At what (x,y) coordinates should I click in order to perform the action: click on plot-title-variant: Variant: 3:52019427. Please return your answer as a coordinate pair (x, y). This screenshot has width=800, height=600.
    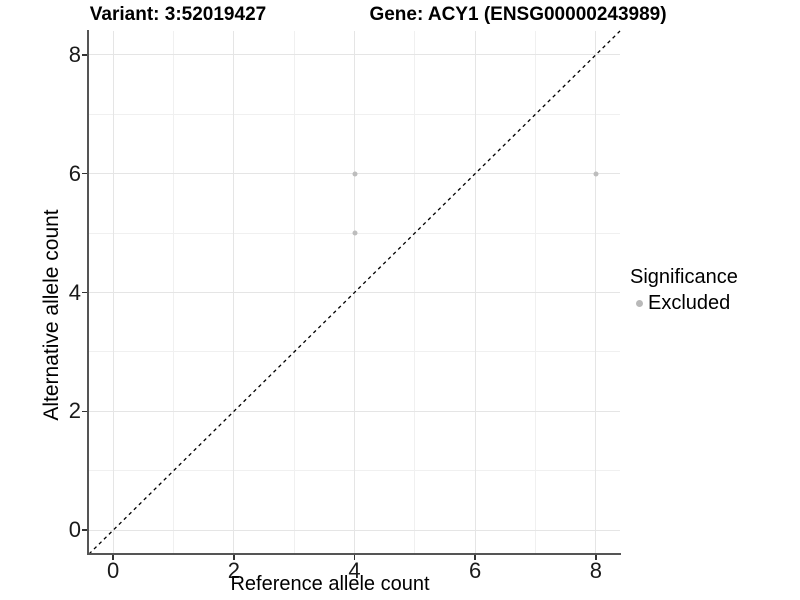
    Looking at the image, I should click on (178, 14).